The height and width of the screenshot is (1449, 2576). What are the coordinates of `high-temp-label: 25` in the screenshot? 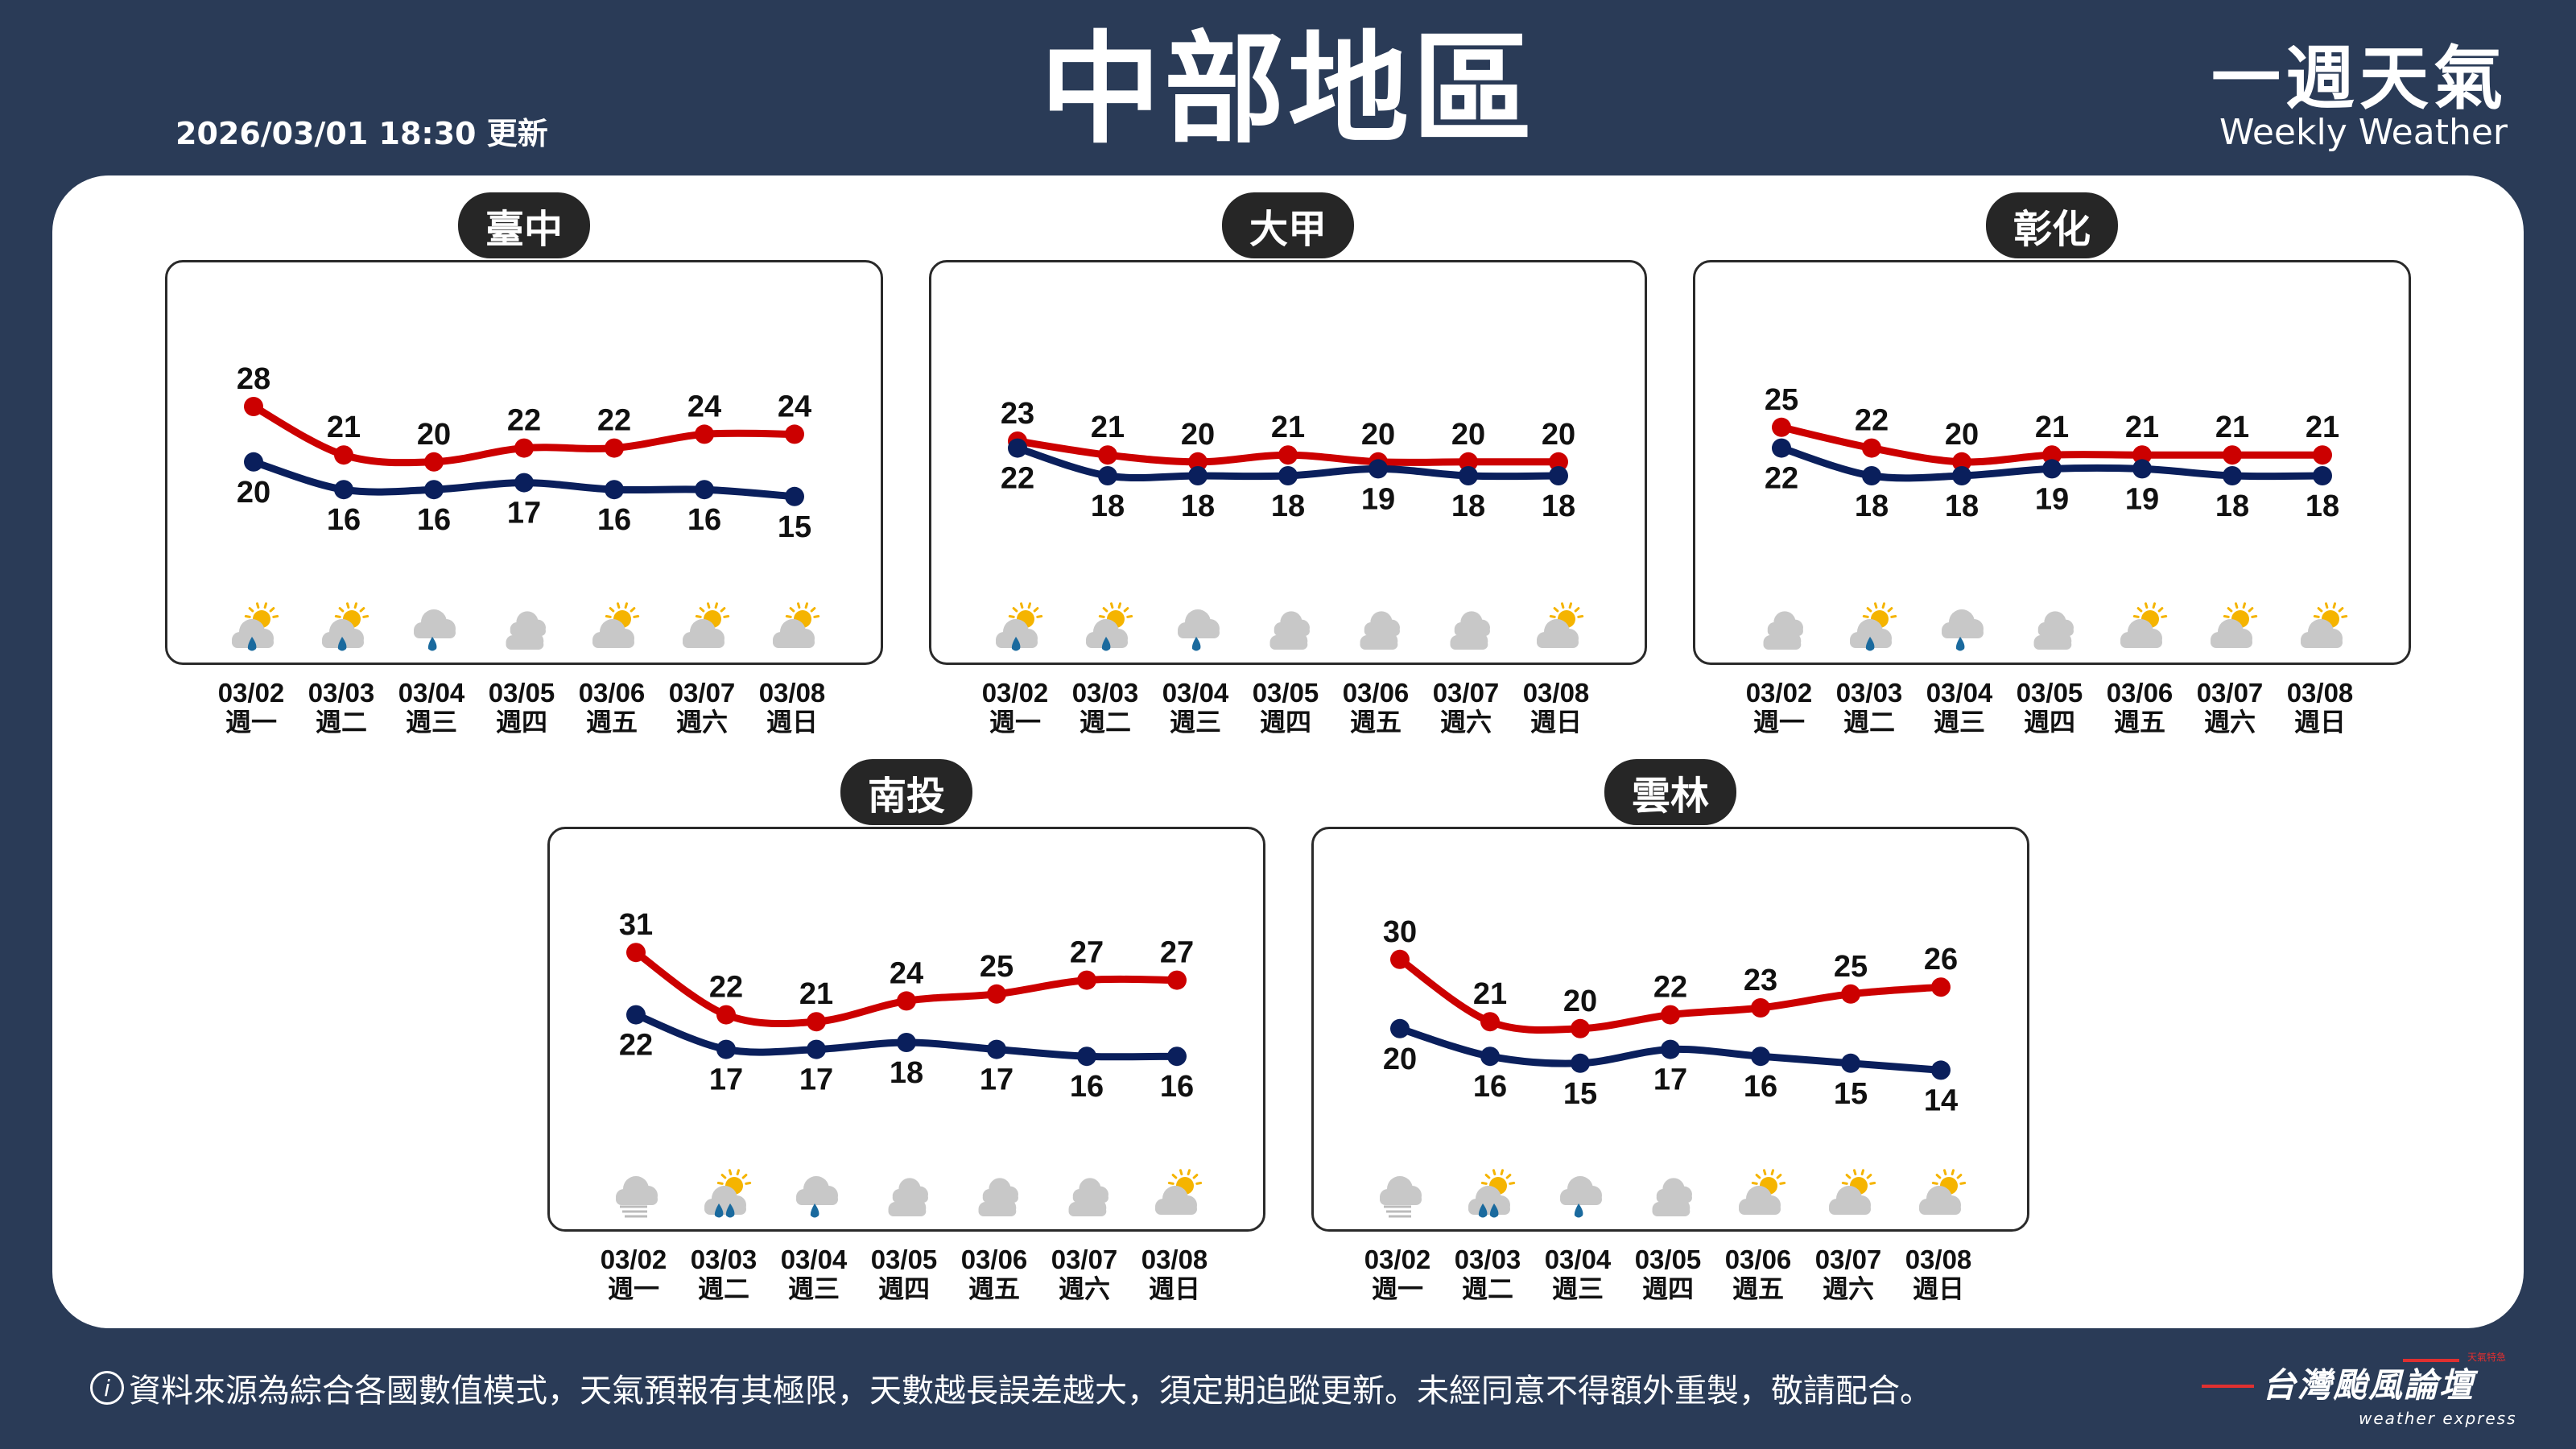 It's located at (1851, 967).